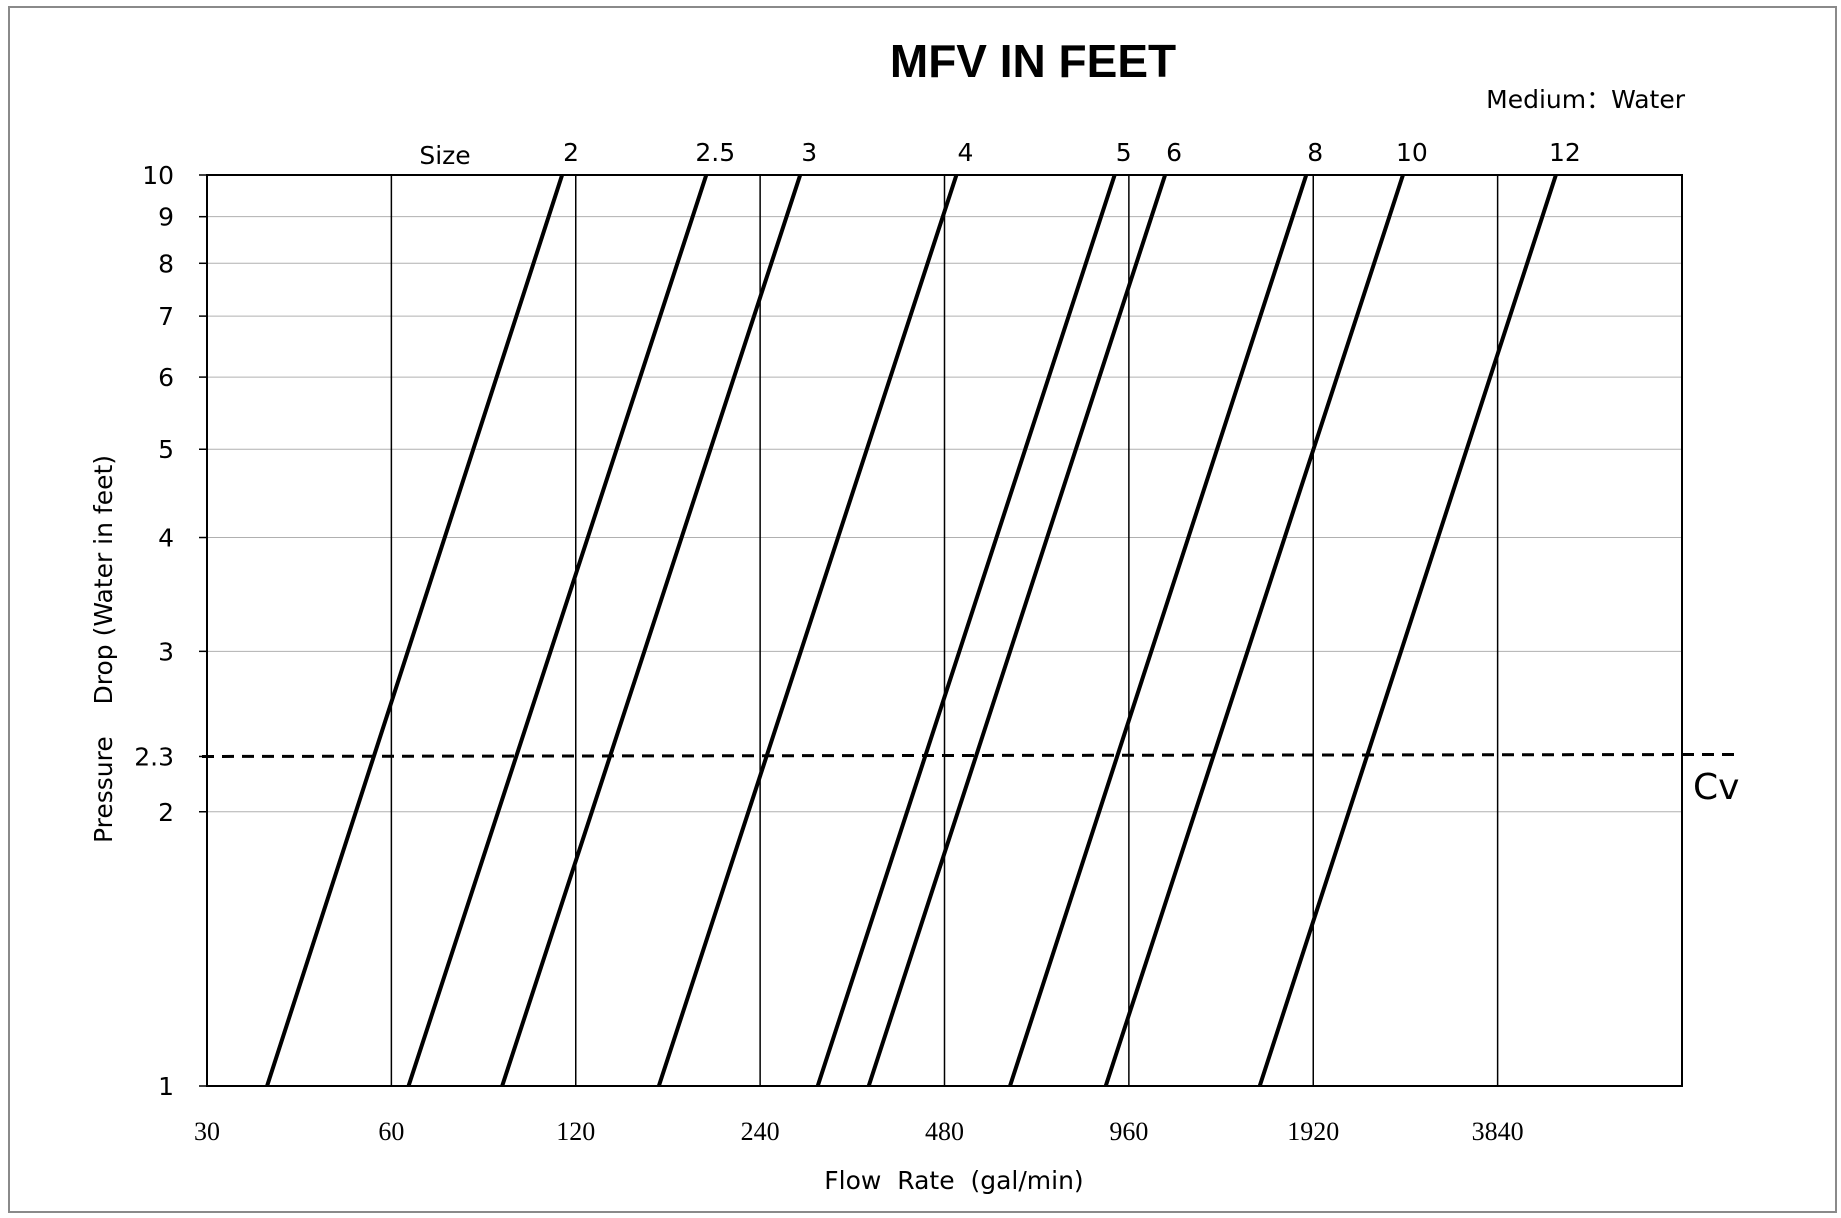 Image resolution: width=1841 pixels, height=1218 pixels. What do you see at coordinates (1586, 99) in the screenshot?
I see `medium-label: Medium：Water` at bounding box center [1586, 99].